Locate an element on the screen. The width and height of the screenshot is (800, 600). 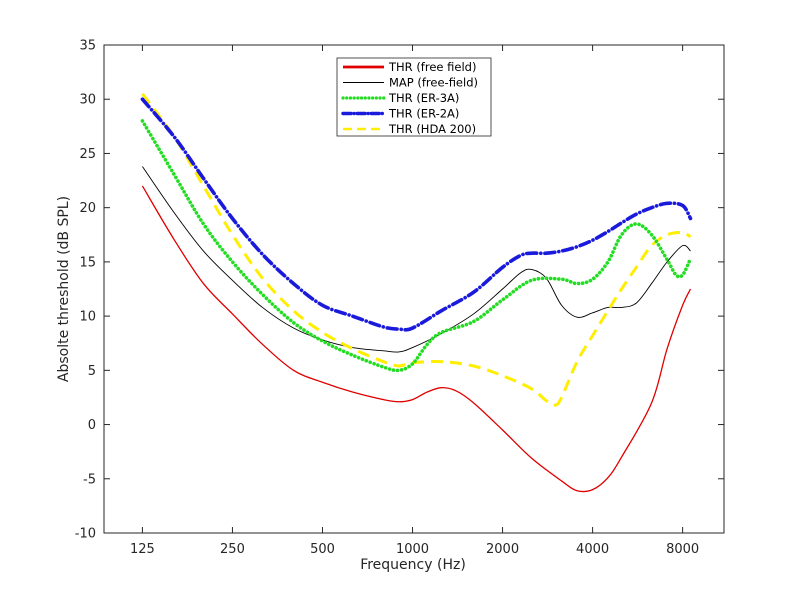
y-tick-label: 30 is located at coordinates (87, 100).